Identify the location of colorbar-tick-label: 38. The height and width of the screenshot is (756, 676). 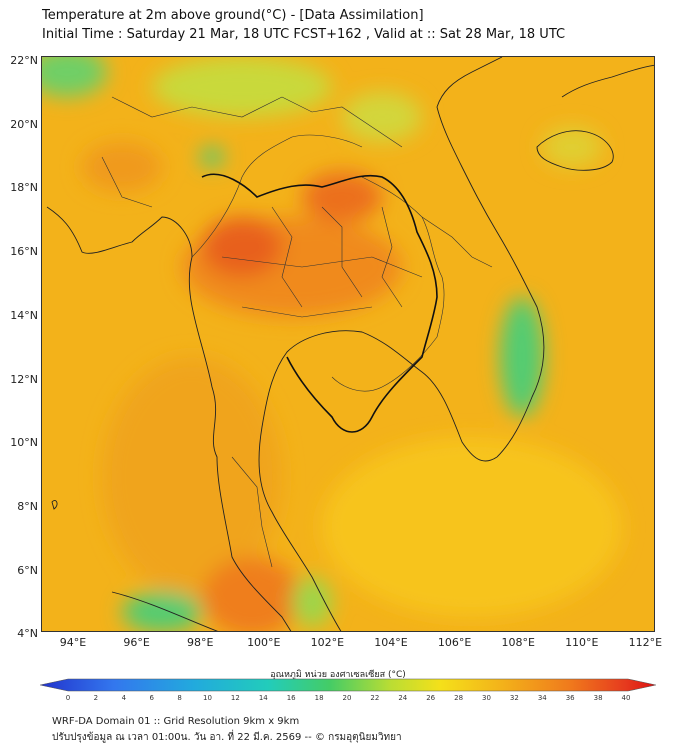
(598, 698).